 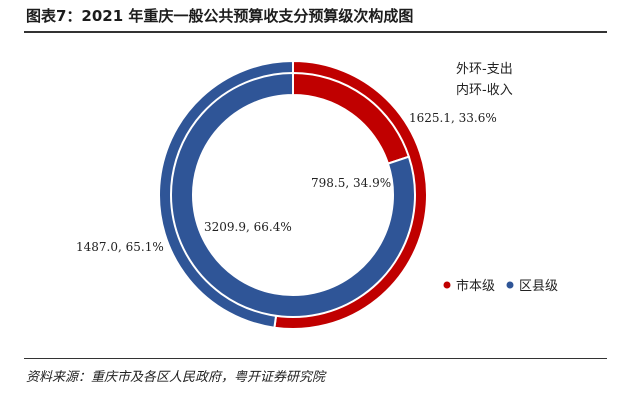 What do you see at coordinates (484, 69) in the screenshot?
I see `ring-note-outer: 外环-支出` at bounding box center [484, 69].